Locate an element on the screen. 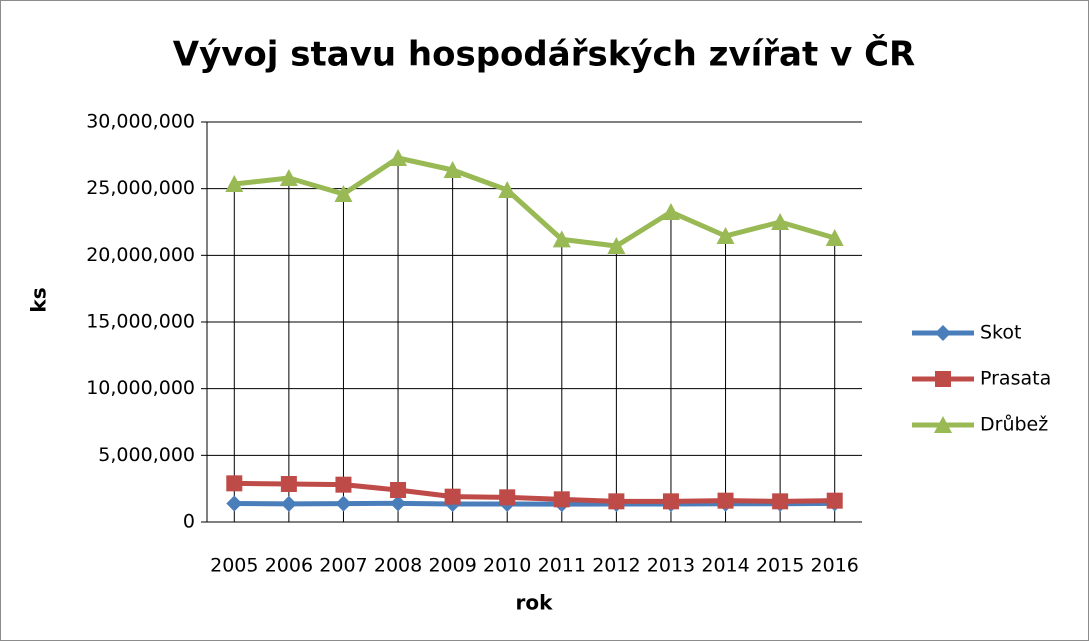 This screenshot has width=1089, height=641. x-tick-label: 2005 is located at coordinates (234, 566).